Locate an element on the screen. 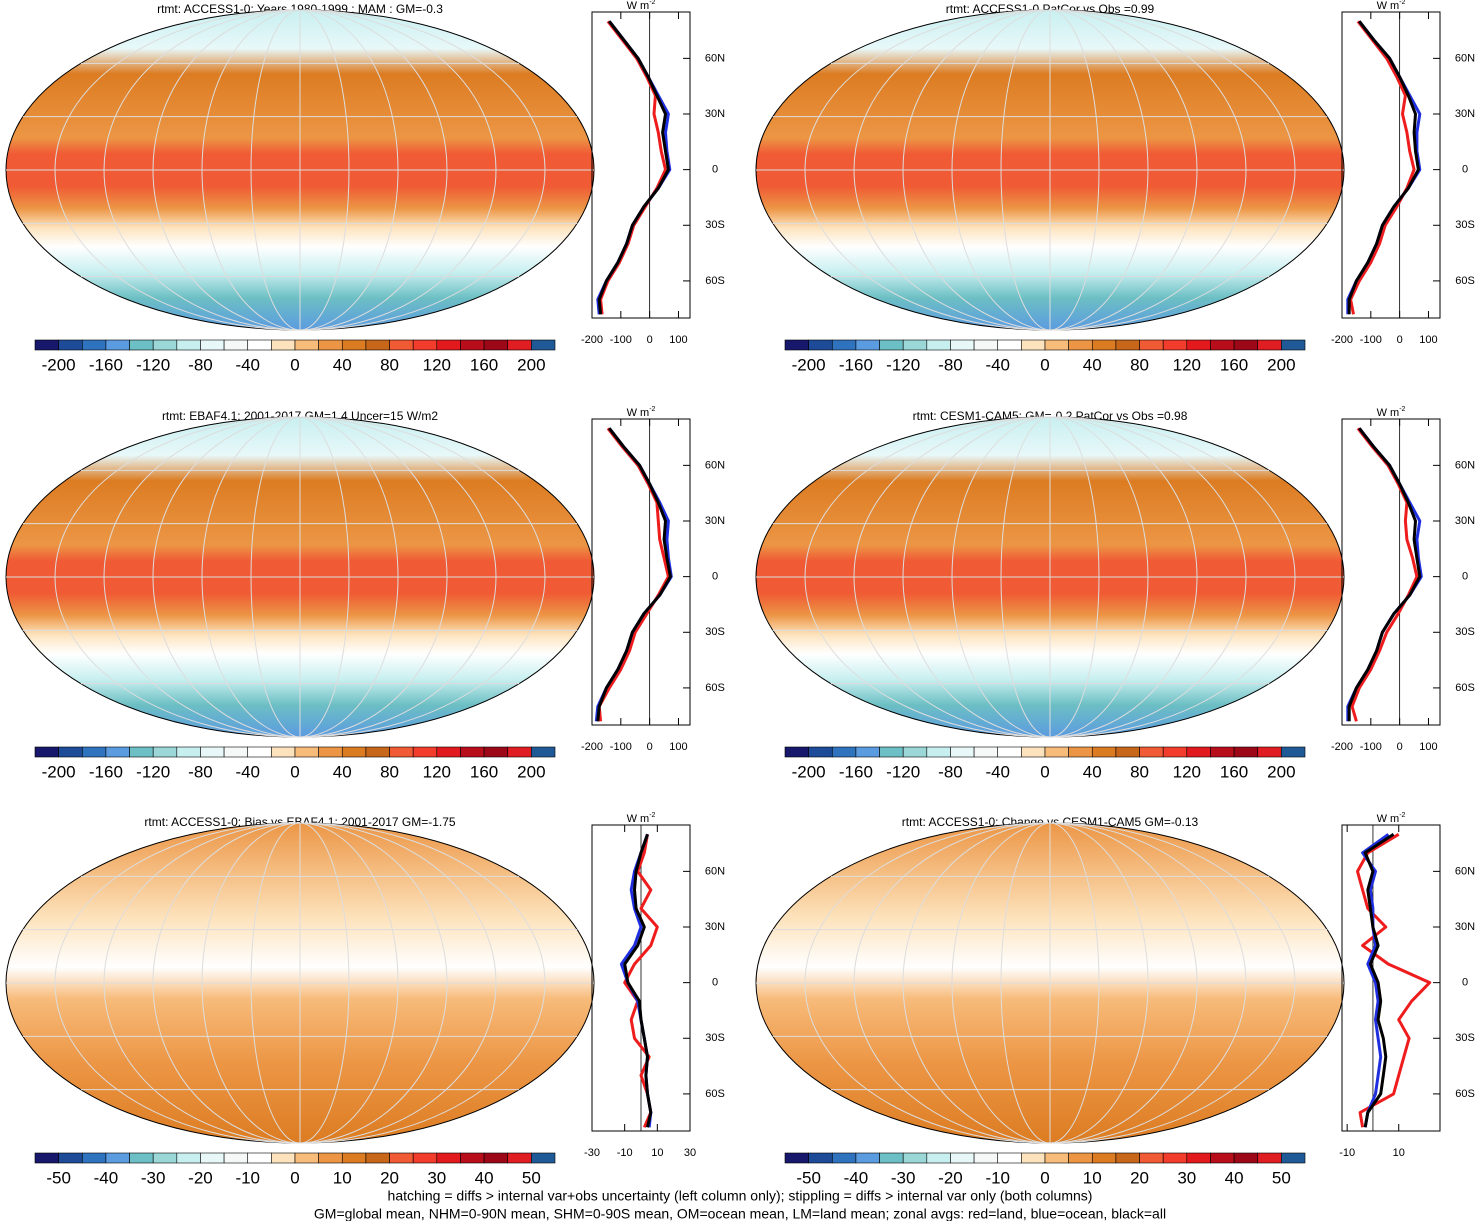  colorbar-tick-label: -10 is located at coordinates (247, 1177).